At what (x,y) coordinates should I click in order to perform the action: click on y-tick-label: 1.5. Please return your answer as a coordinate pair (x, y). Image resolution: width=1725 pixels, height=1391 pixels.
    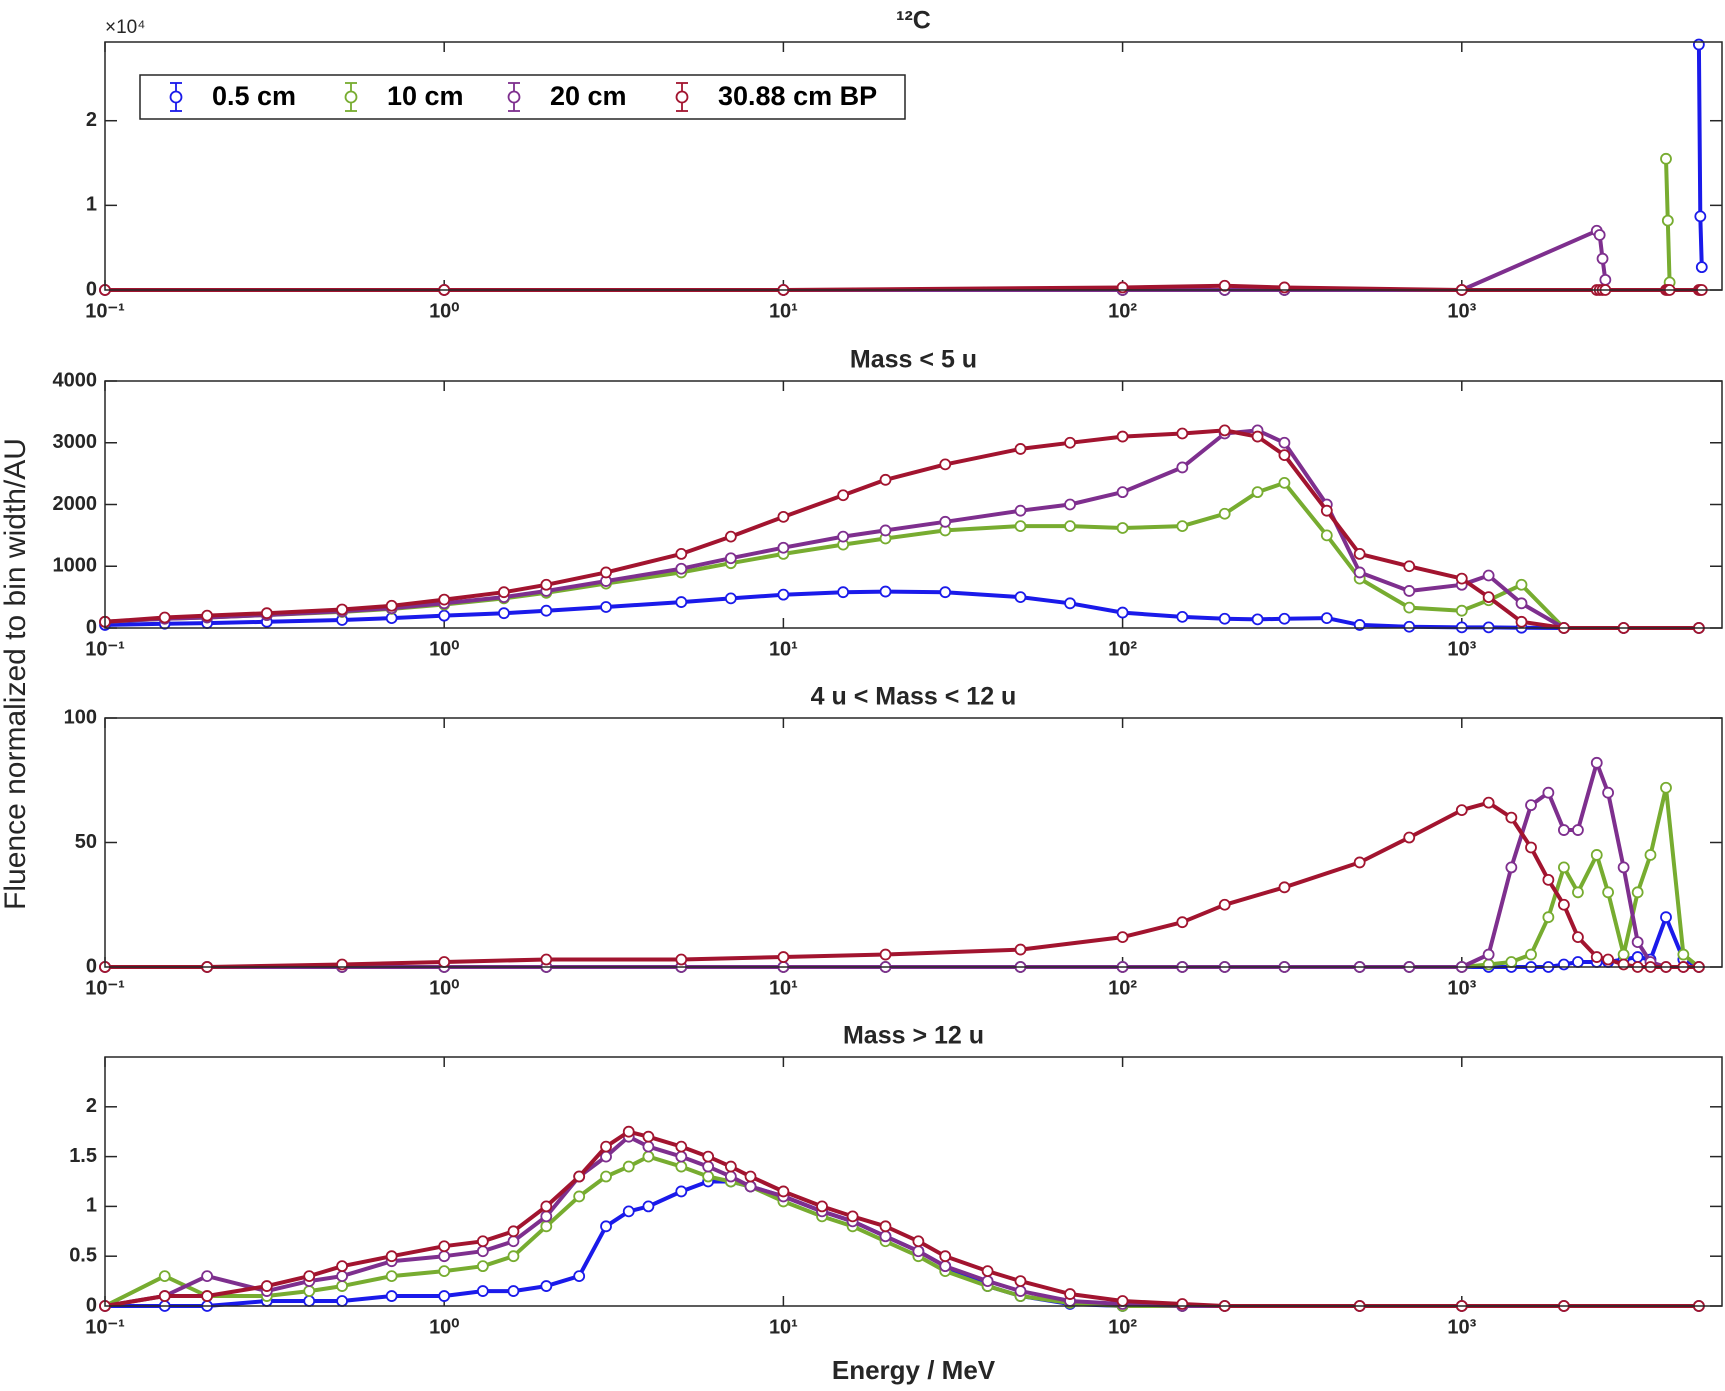
    Looking at the image, I should click on (83, 1156).